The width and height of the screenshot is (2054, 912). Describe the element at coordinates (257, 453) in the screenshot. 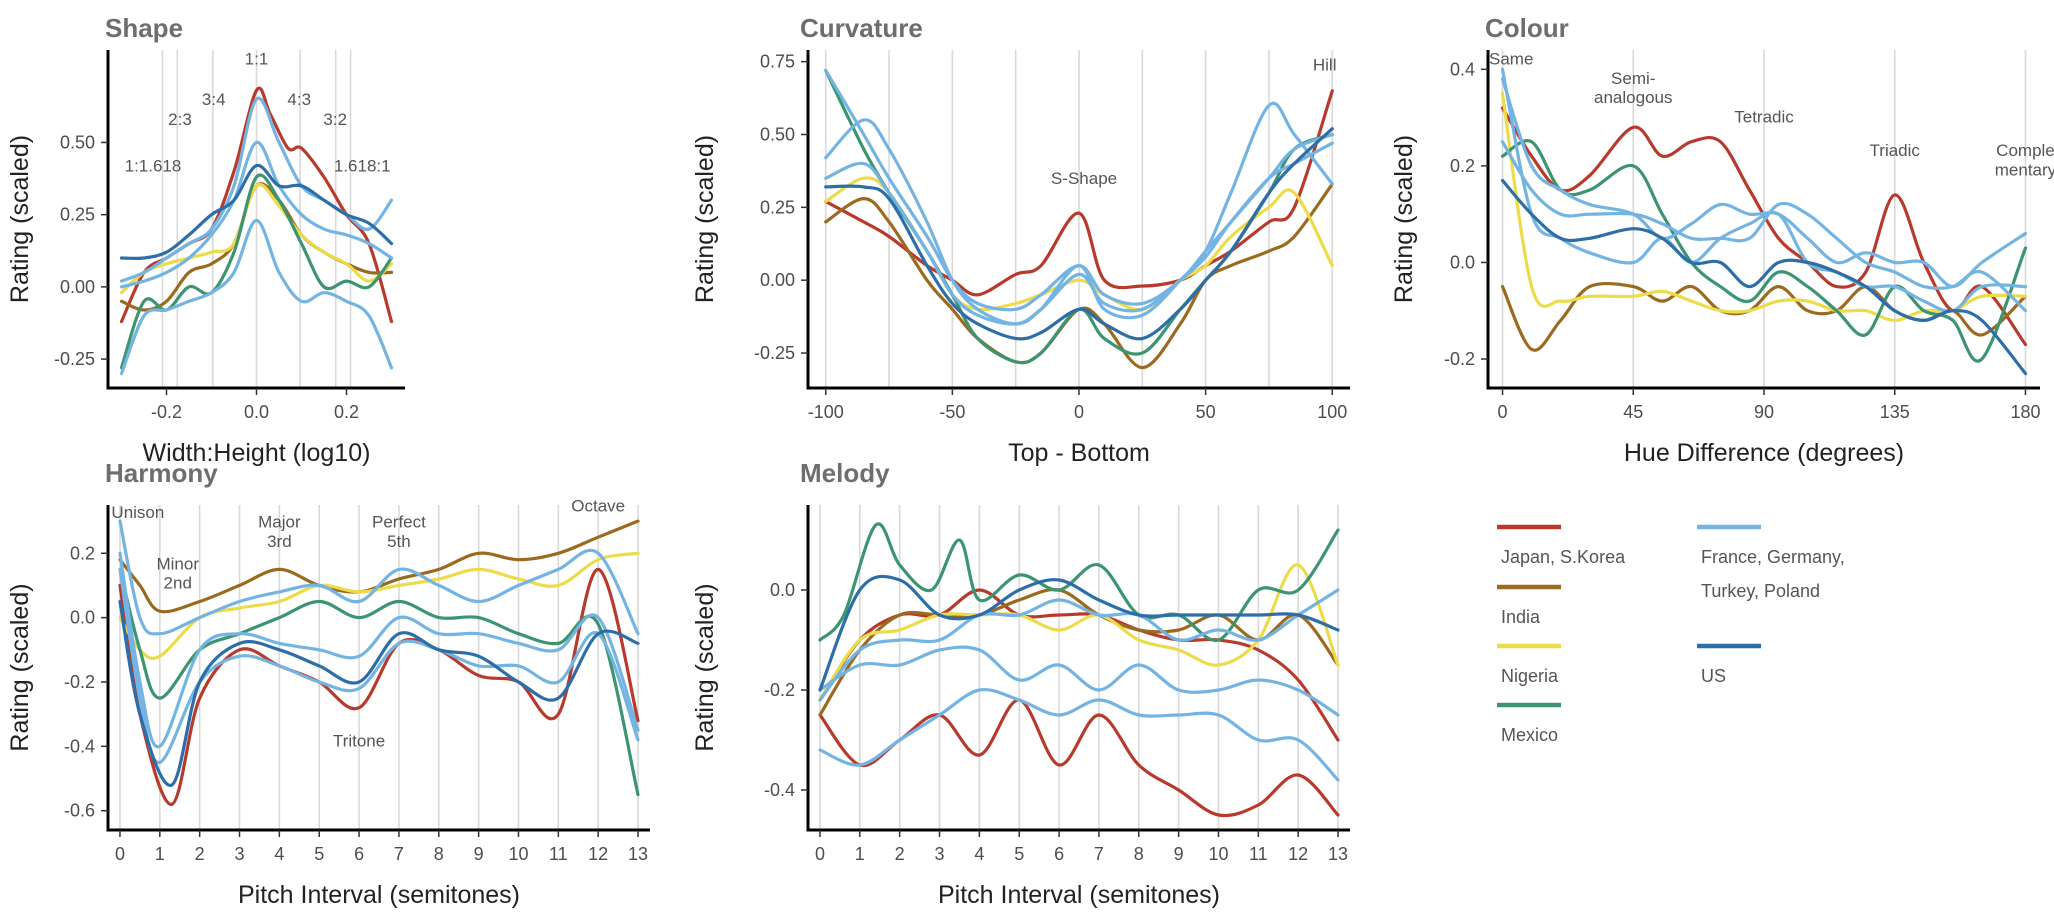

I see `x-axis-label: Width:Height (log10)` at that location.